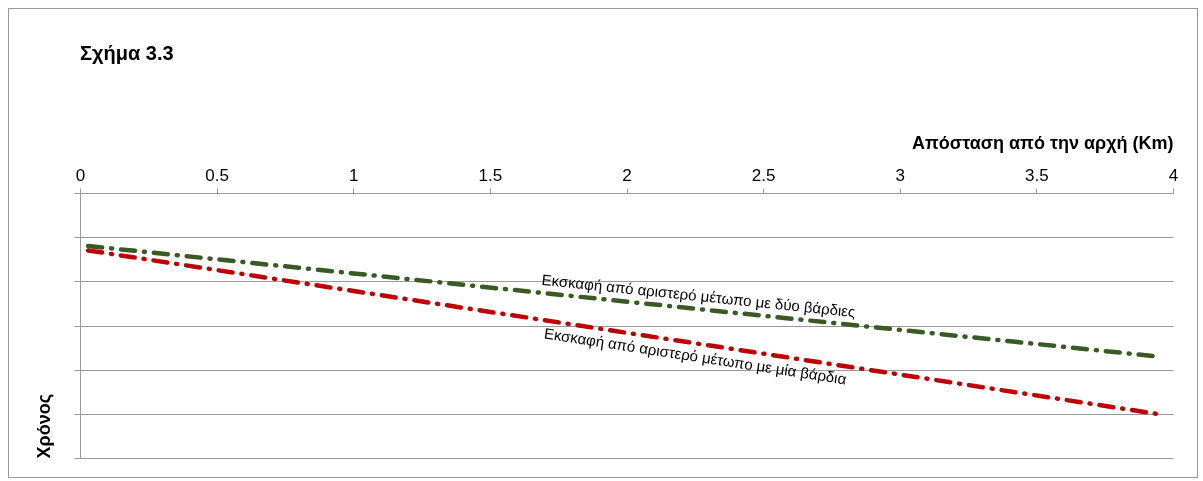 The height and width of the screenshot is (481, 1203). Describe the element at coordinates (900, 175) in the screenshot. I see `x-tick-label: 3` at that location.